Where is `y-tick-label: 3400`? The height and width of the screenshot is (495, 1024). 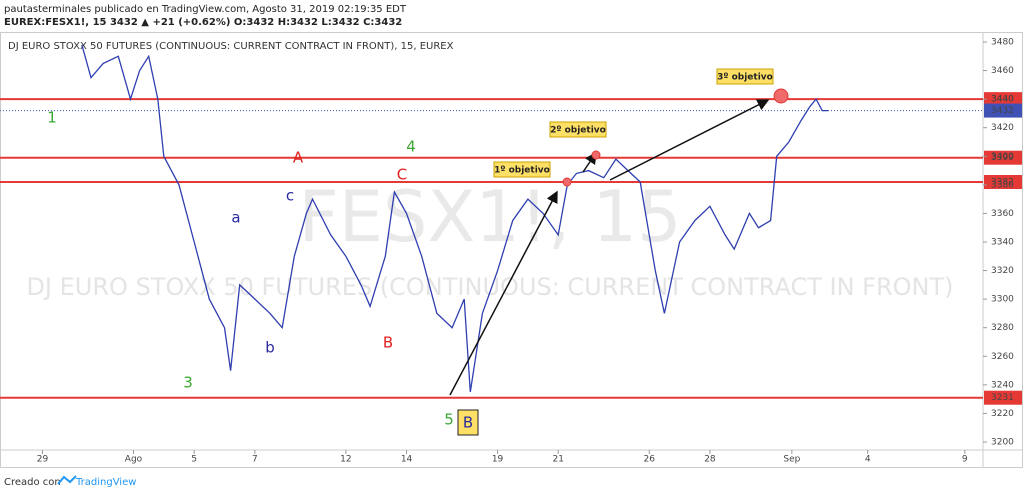
y-tick-label: 3400 is located at coordinates (1002, 157).